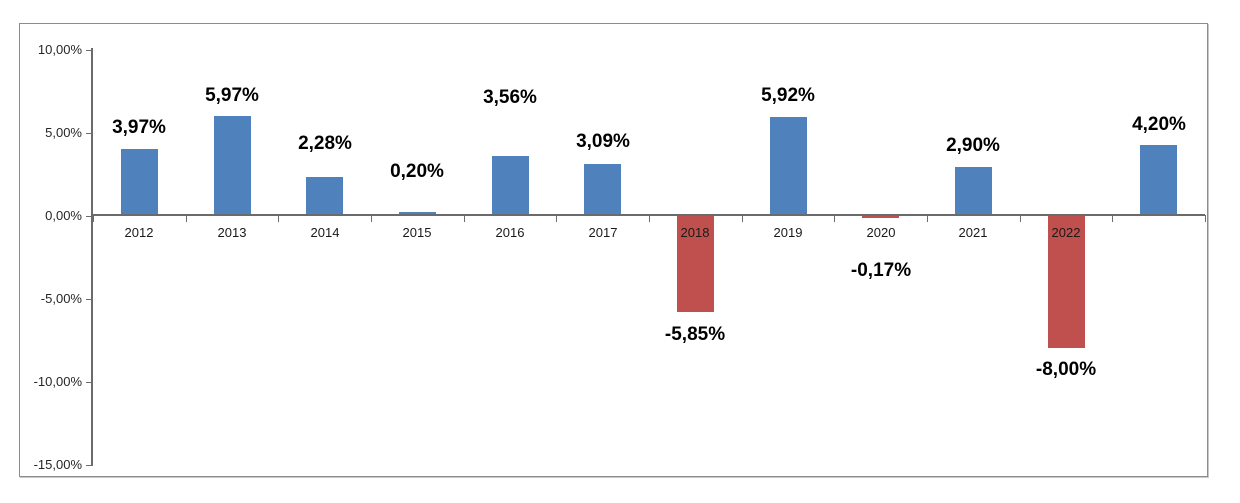 The height and width of the screenshot is (503, 1240). I want to click on x-category-label: 2018, so click(695, 232).